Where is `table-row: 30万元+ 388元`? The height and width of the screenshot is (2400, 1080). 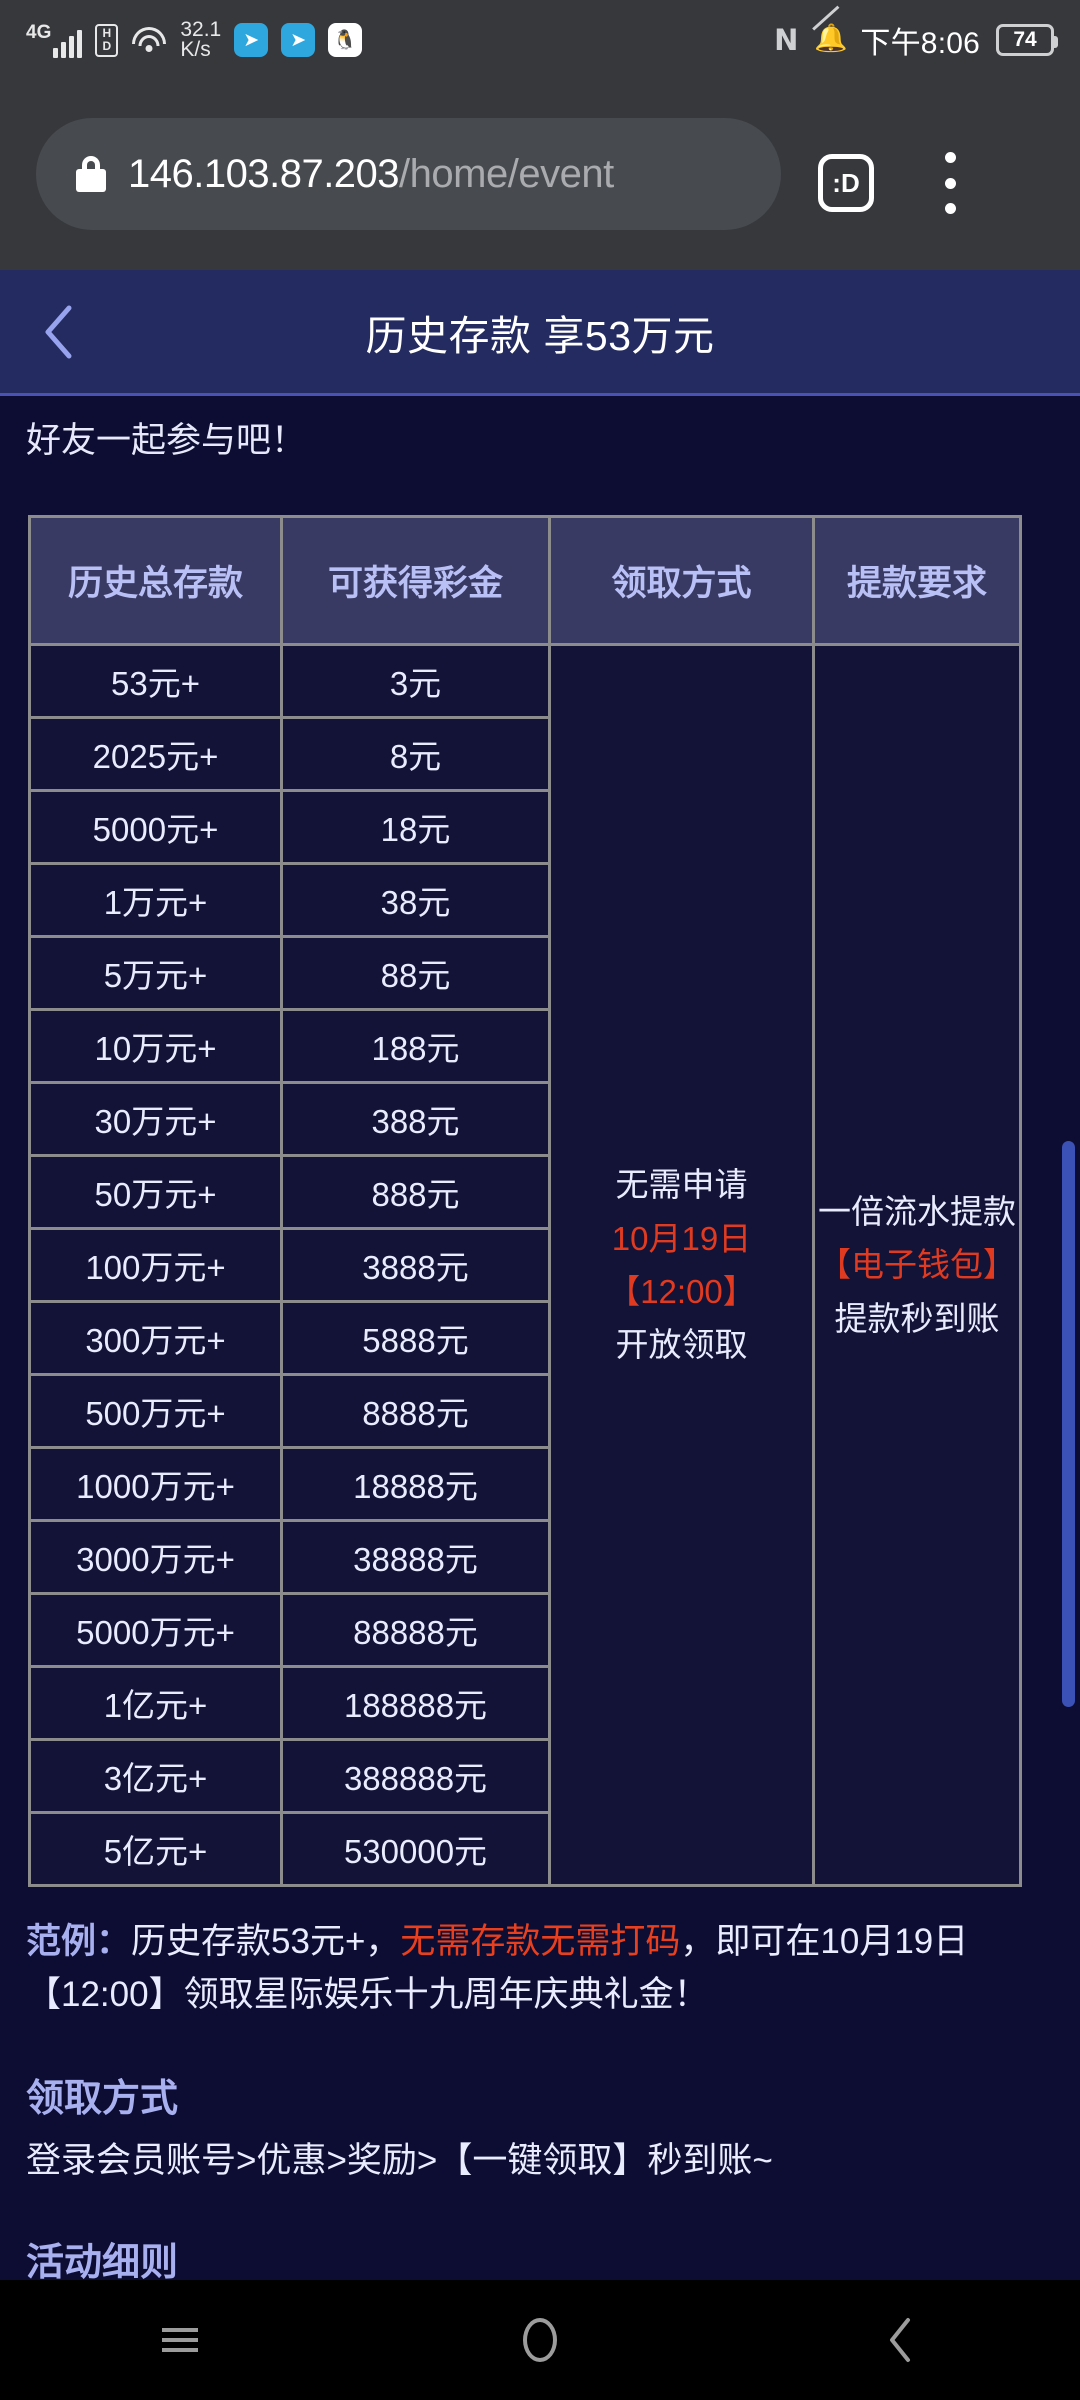 table-row: 30万元+ 388元 is located at coordinates (524, 1119).